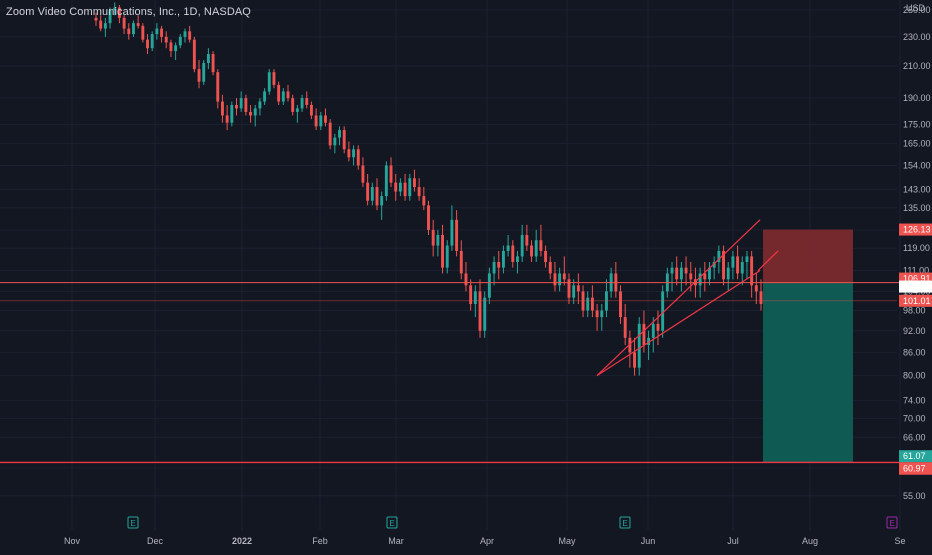  I want to click on price-tag-label: 106.91, so click(917, 279).